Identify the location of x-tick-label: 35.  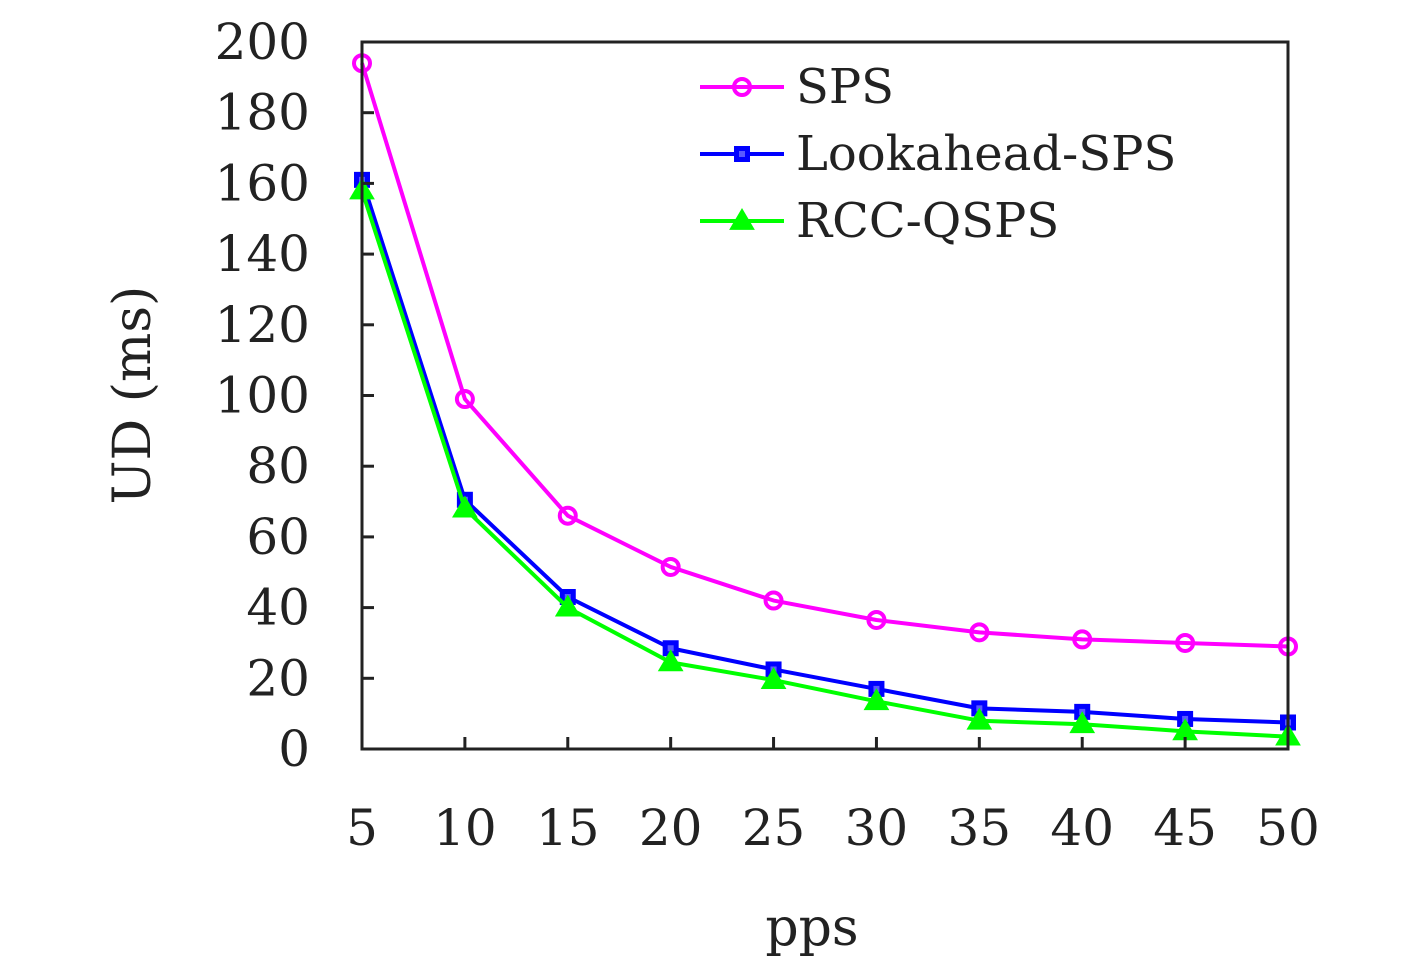
(980, 828).